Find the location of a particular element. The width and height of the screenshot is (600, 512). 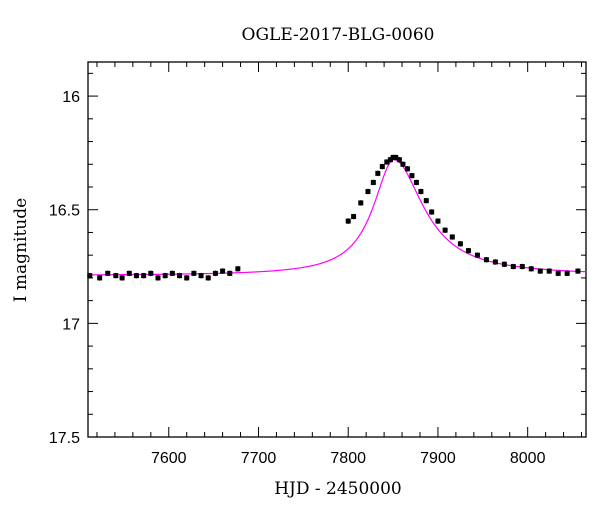

x-tick-label: 7700 is located at coordinates (259, 458).